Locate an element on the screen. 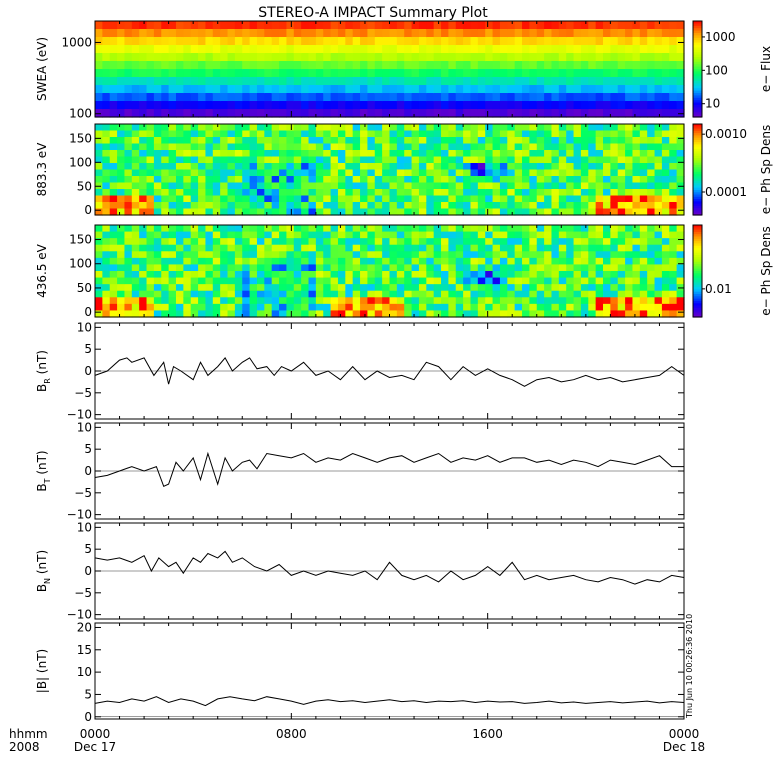 The width and height of the screenshot is (780, 780). render-timestamp: Thu Jun 10 00:26:36 2010 is located at coordinates (689, 666).